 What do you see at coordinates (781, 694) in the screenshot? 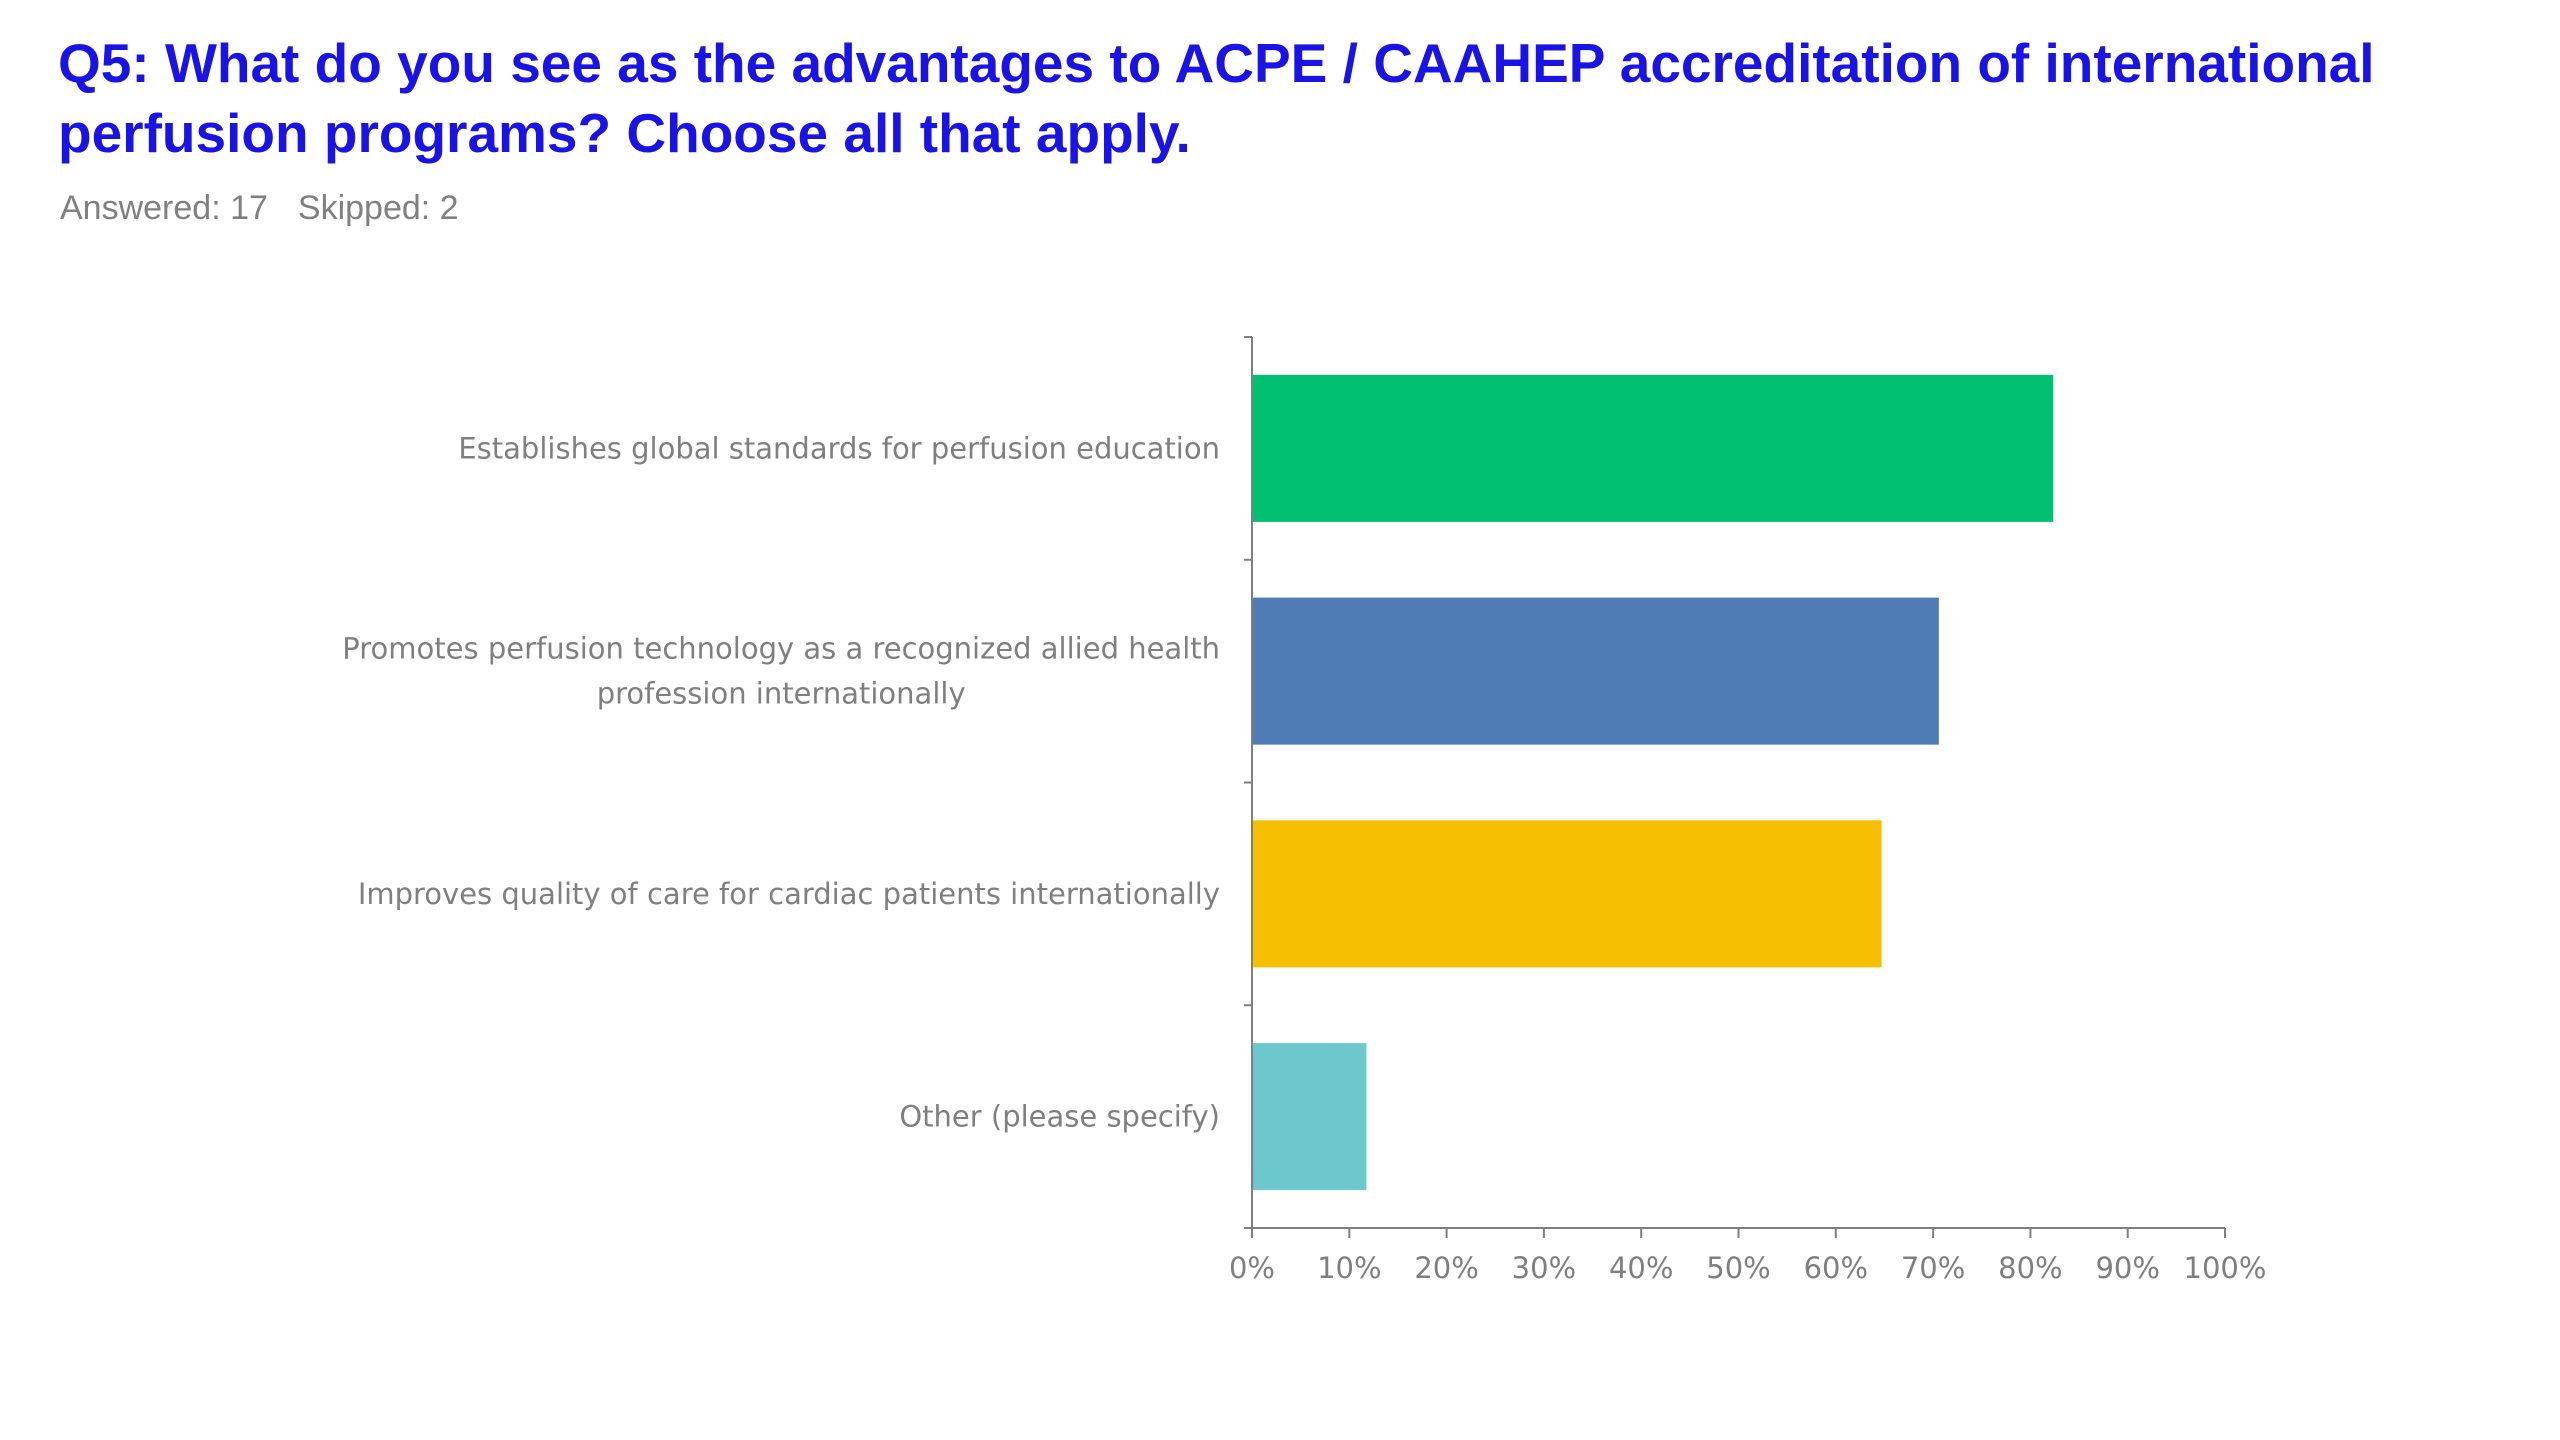
I see `category-label-2-line-2: profession internationally` at bounding box center [781, 694].